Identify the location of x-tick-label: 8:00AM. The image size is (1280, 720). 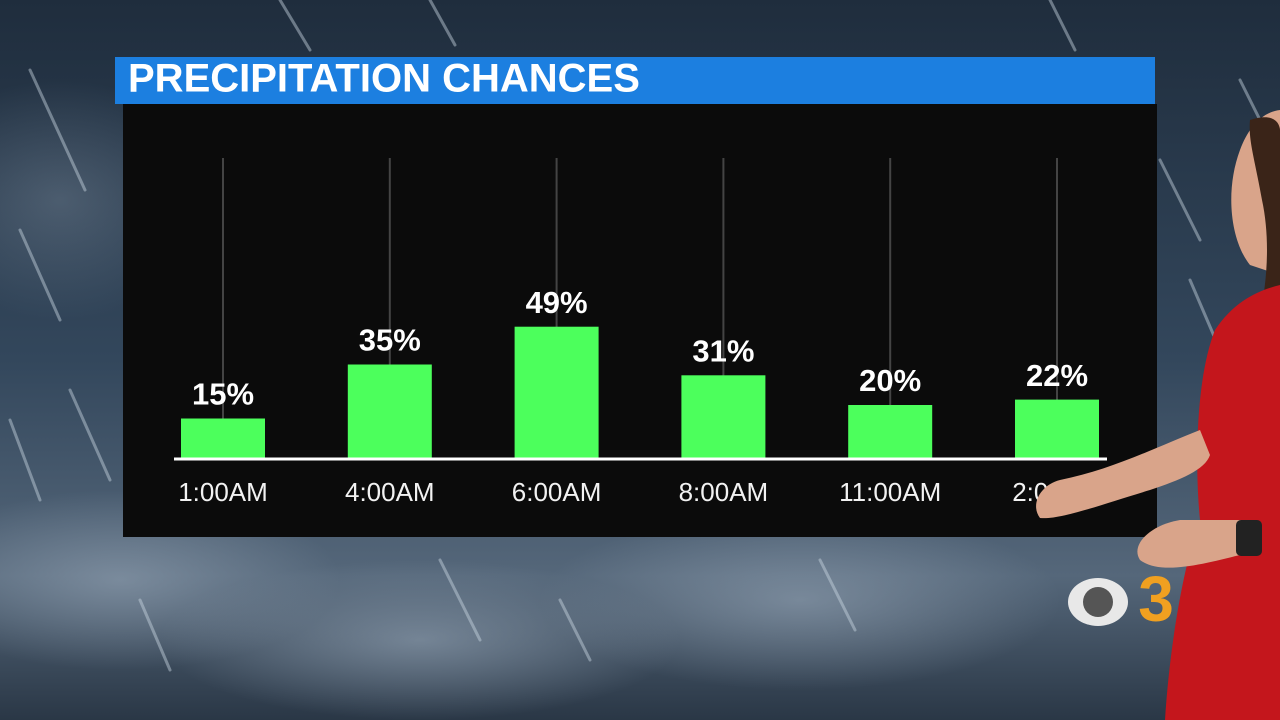
(724, 492).